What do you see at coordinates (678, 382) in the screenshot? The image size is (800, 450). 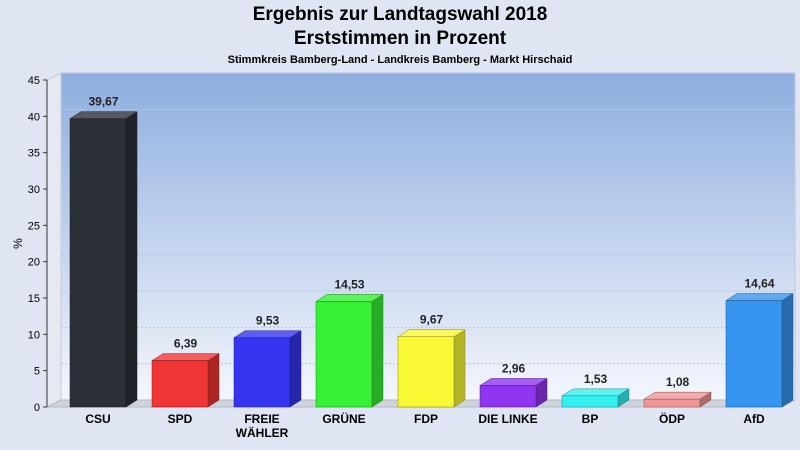 I see `data-label: 1,08` at bounding box center [678, 382].